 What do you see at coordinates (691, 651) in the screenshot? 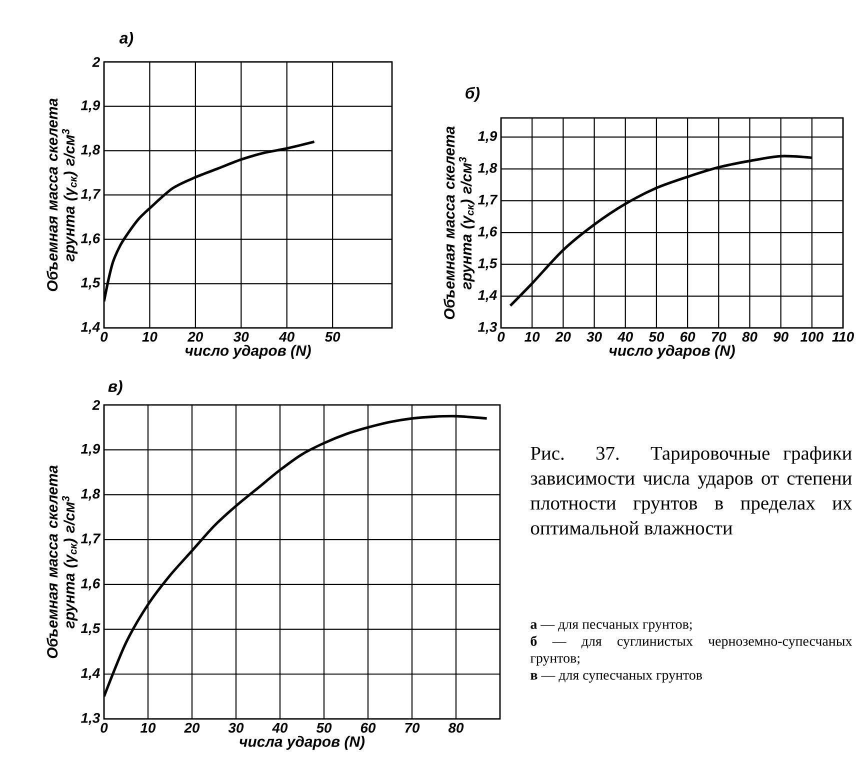
I see `text: б — для суглинистых черноземно-супесчаных грунтов;` at bounding box center [691, 651].